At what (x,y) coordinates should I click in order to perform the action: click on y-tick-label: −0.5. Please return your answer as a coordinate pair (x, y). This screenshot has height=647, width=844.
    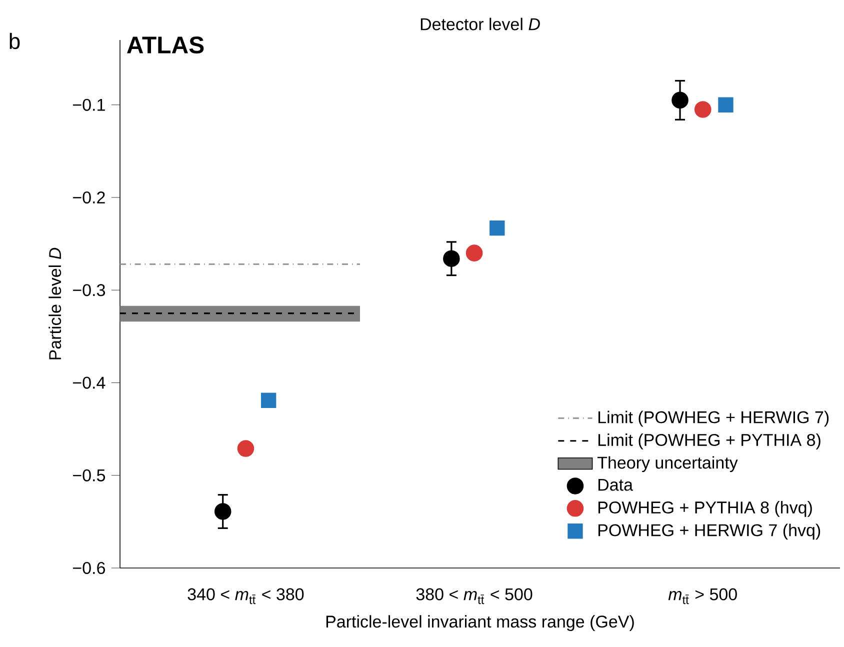
    Looking at the image, I should click on (89, 475).